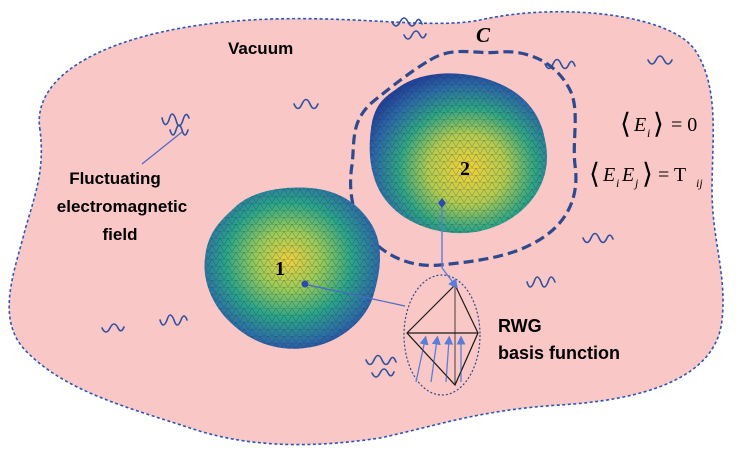 Image resolution: width=737 pixels, height=455 pixels. What do you see at coordinates (162, 148) in the screenshot?
I see `field-leader-line` at bounding box center [162, 148].